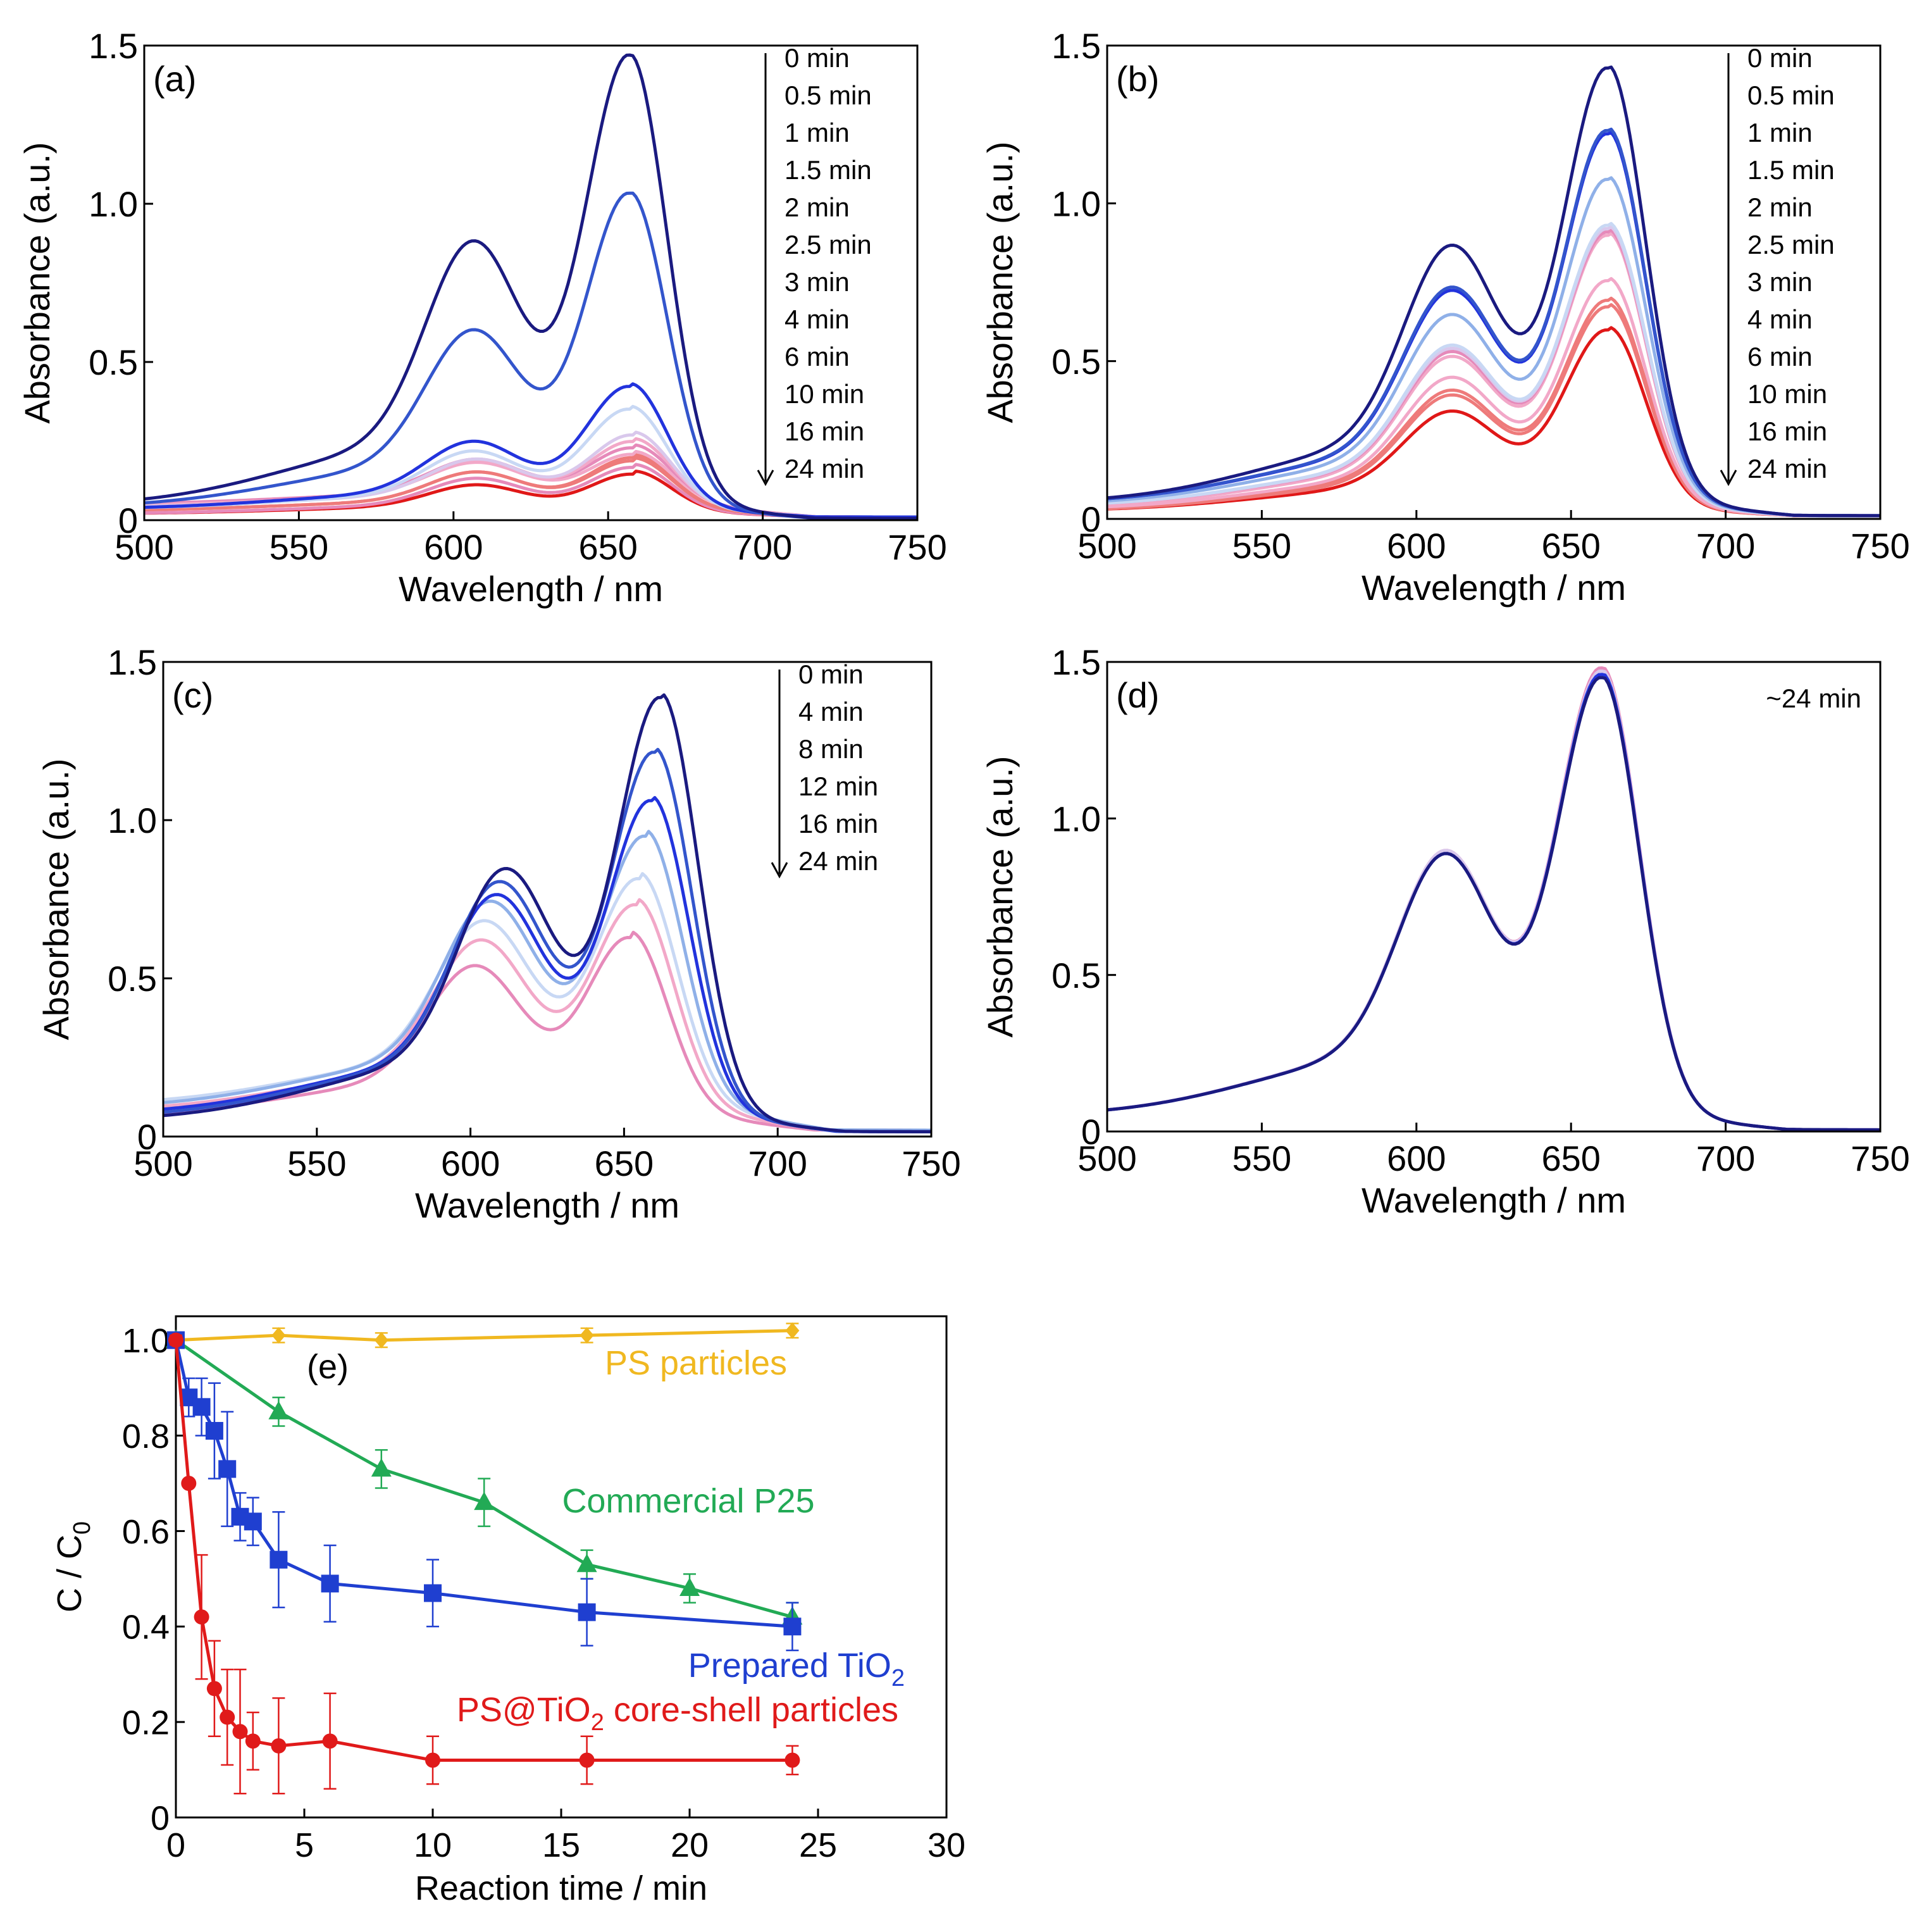  I want to click on x-tick-label: 15, so click(561, 1845).